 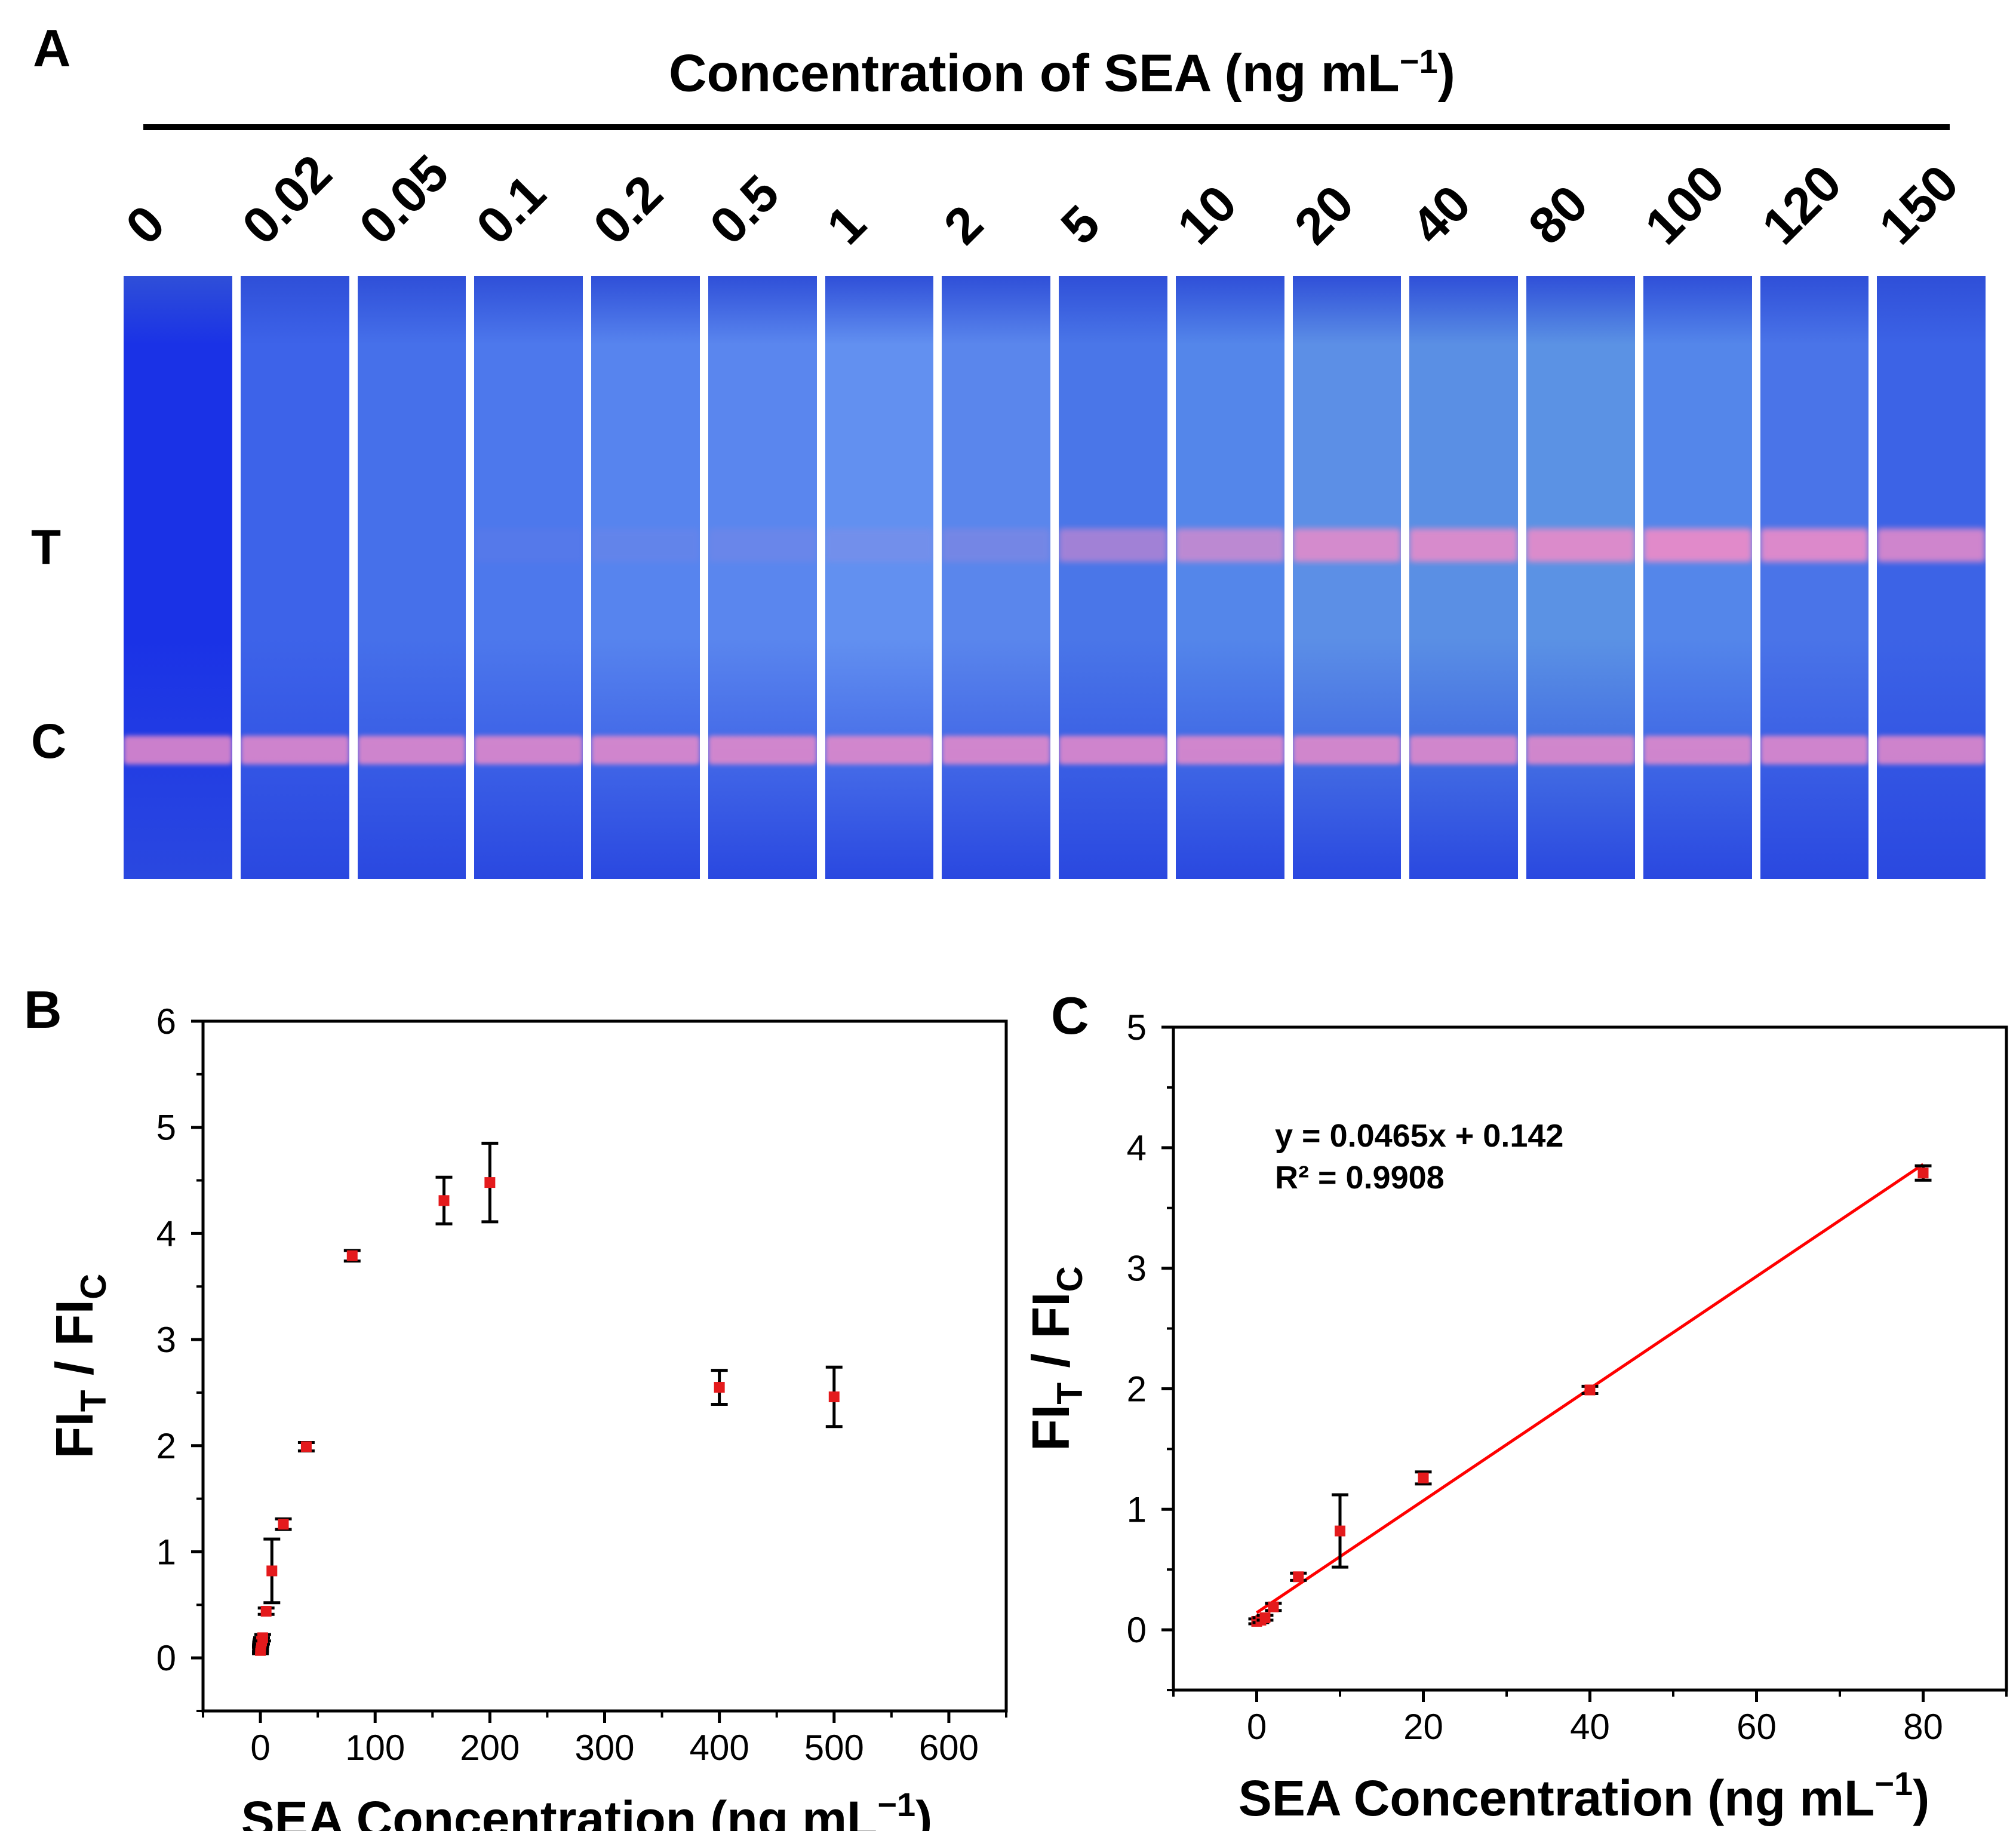 What do you see at coordinates (1918, 205) in the screenshot?
I see `concentration-label: 150` at bounding box center [1918, 205].